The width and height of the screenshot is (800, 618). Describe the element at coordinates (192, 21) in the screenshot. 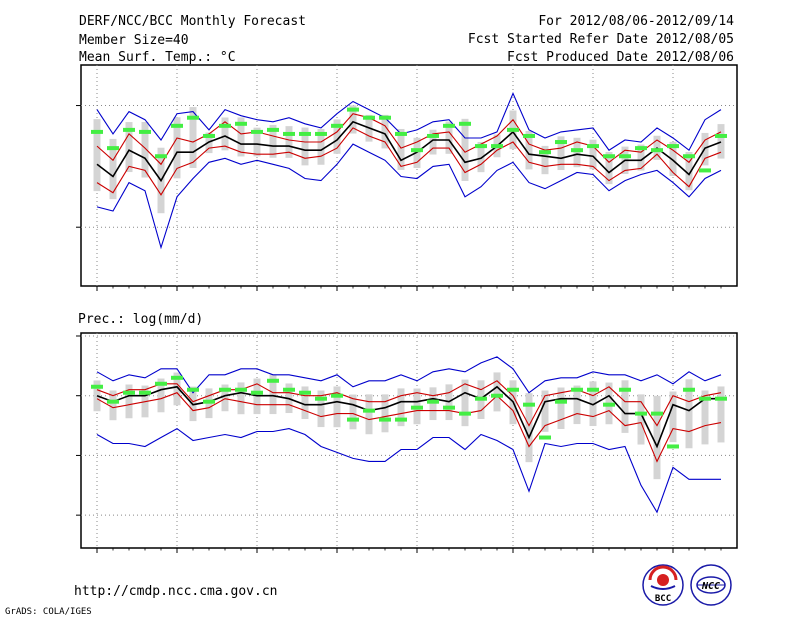

I see `header-title: DERF/NCC/BCC Monthly Forecast` at that location.